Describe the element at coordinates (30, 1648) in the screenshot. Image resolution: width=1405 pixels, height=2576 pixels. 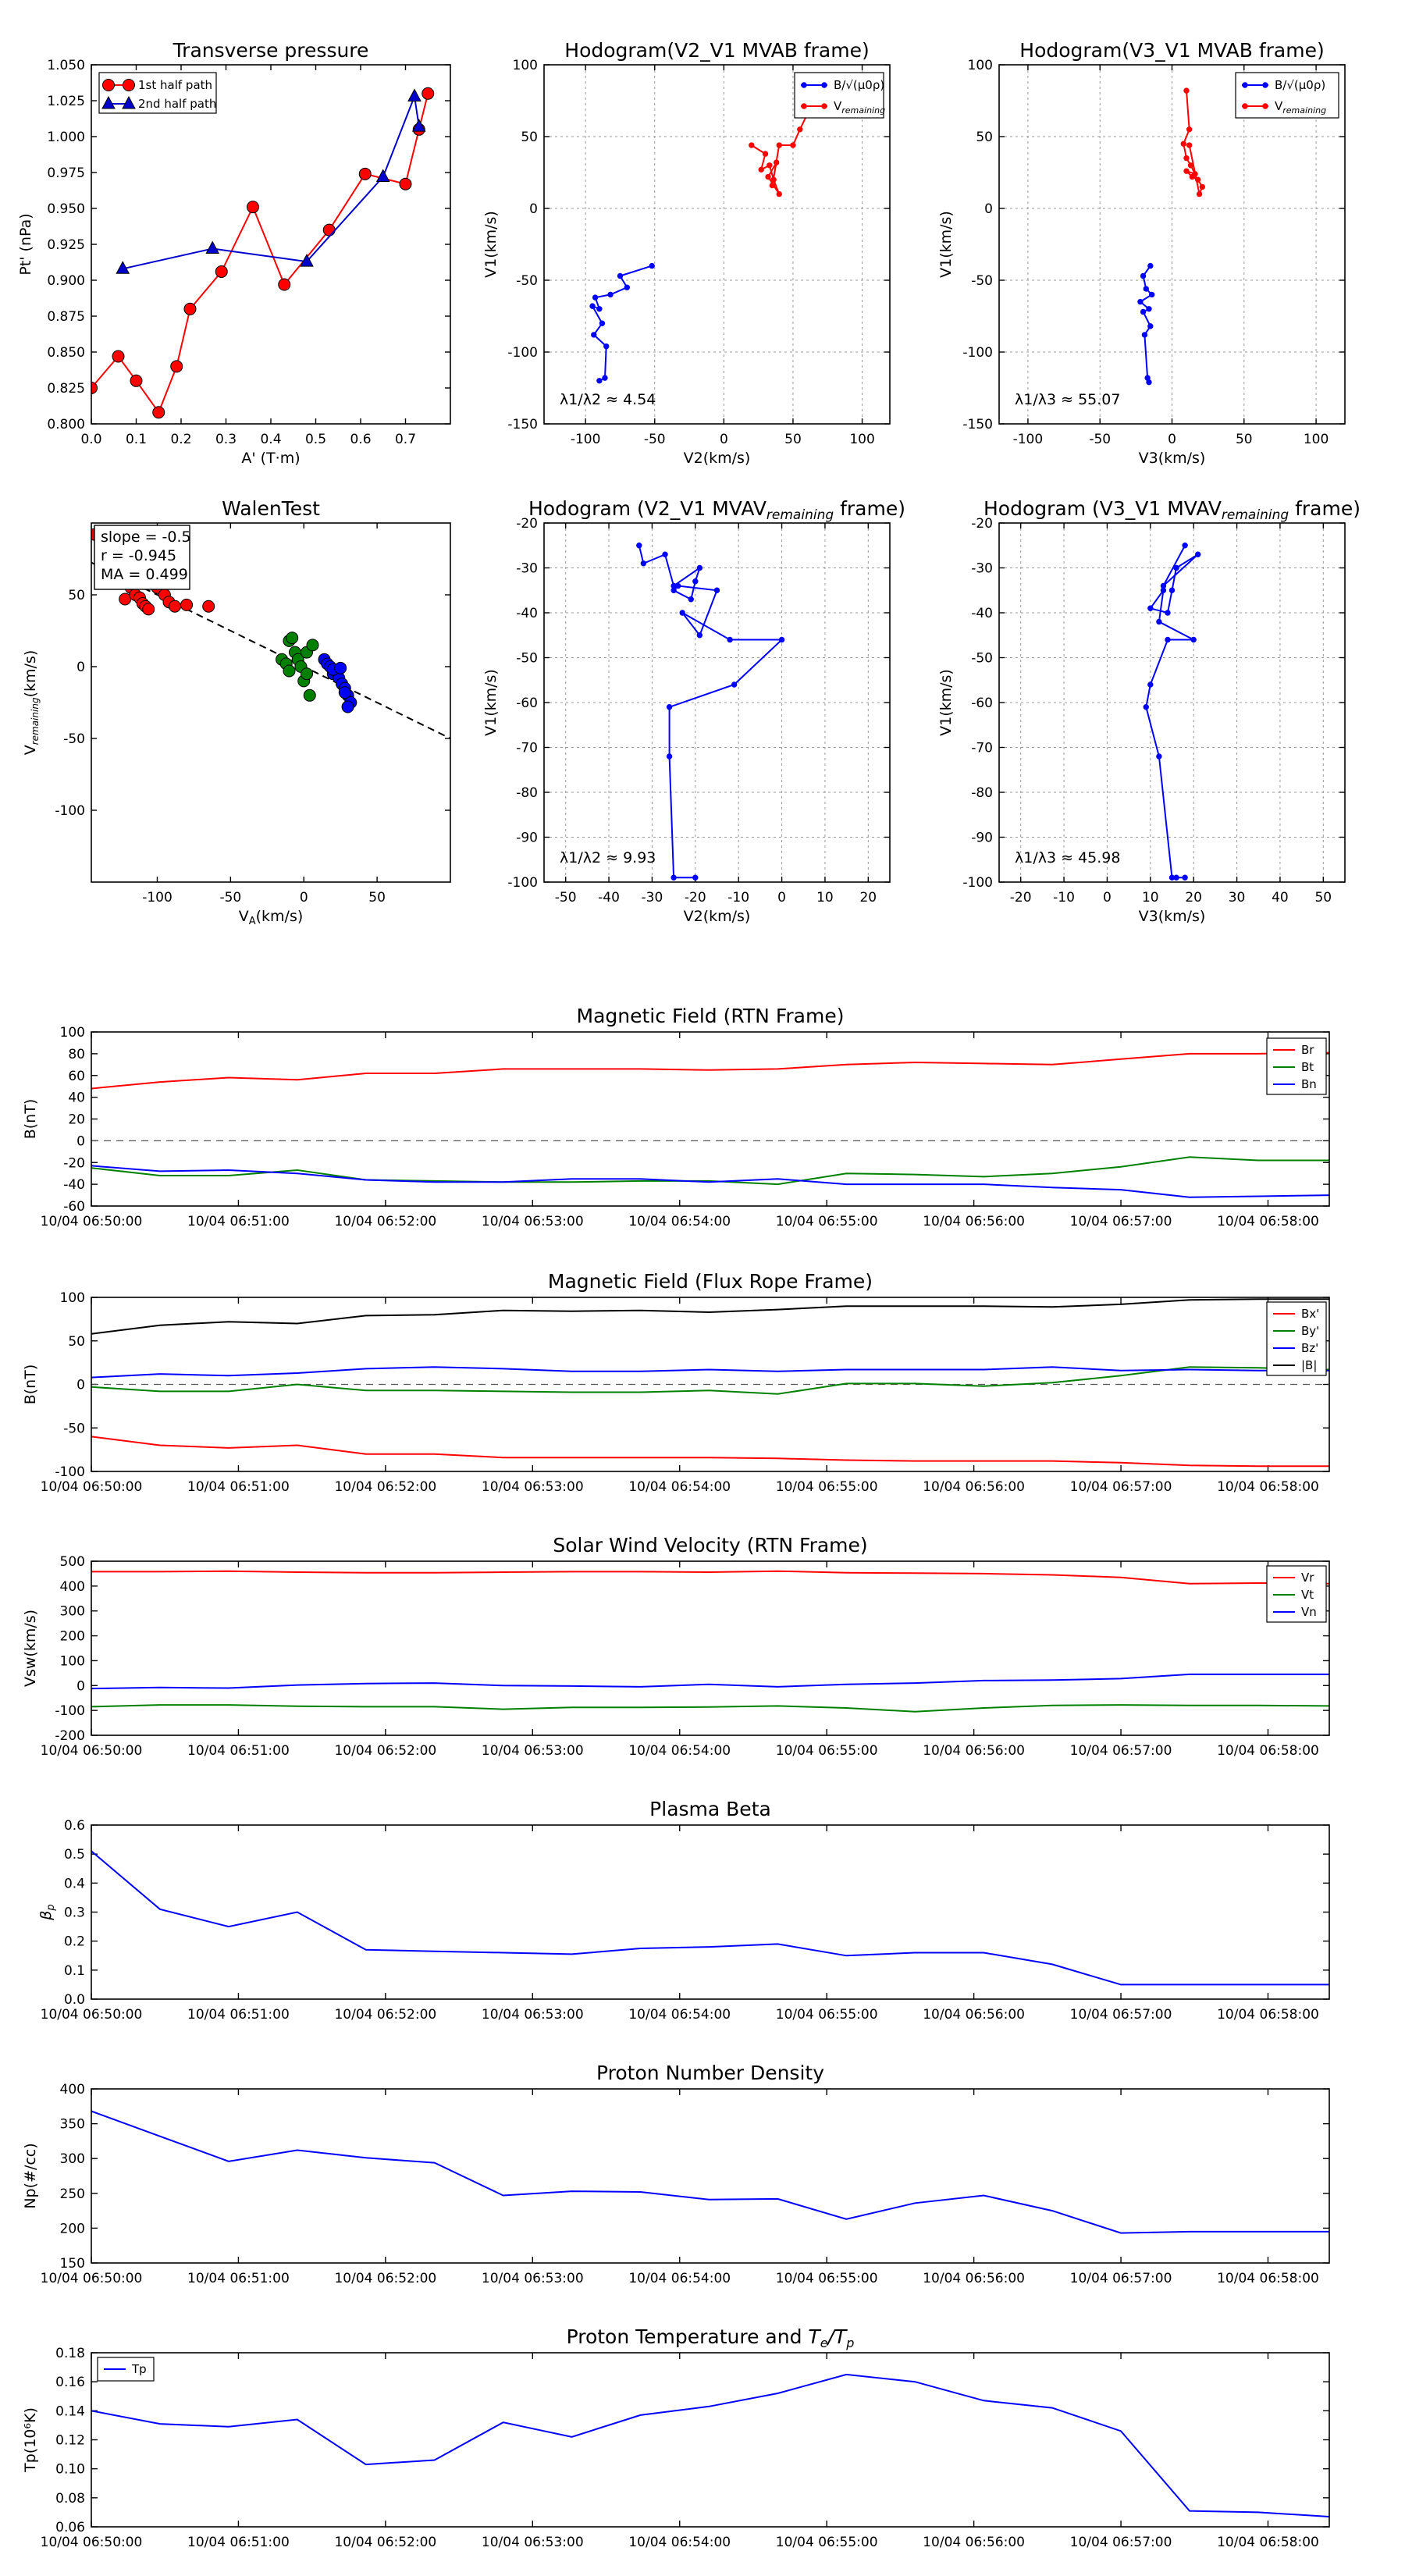
I see `y-axis-label: Vsw(km/s)` at that location.